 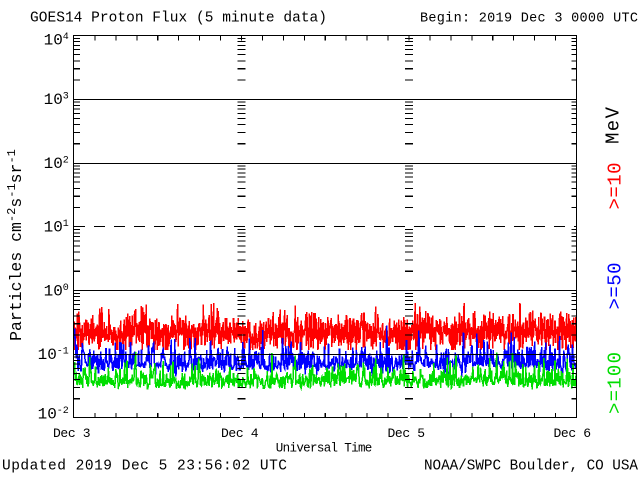 What do you see at coordinates (531, 467) in the screenshot?
I see `svg-text: NOAA/SWPC Boulder, CO USA` at bounding box center [531, 467].